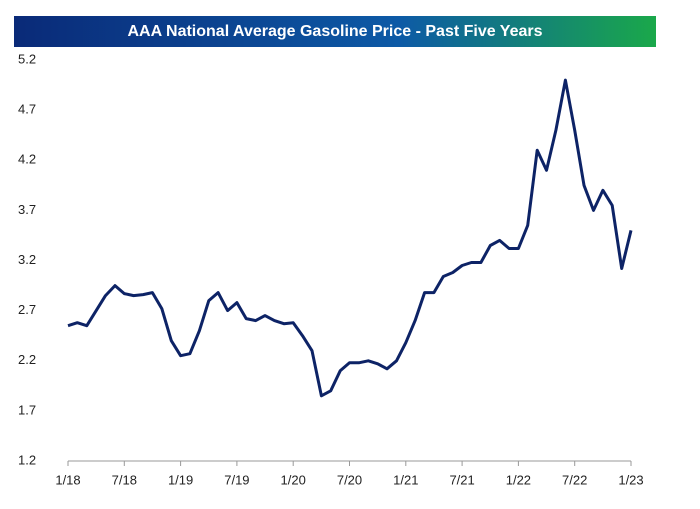 The height and width of the screenshot is (509, 700). I want to click on x-tick-label: 7/18, so click(124, 479).